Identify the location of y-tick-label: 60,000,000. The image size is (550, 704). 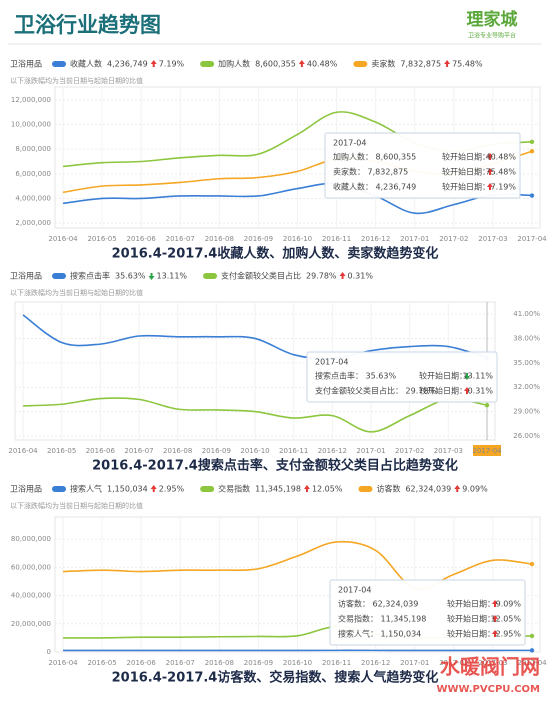
(31, 567).